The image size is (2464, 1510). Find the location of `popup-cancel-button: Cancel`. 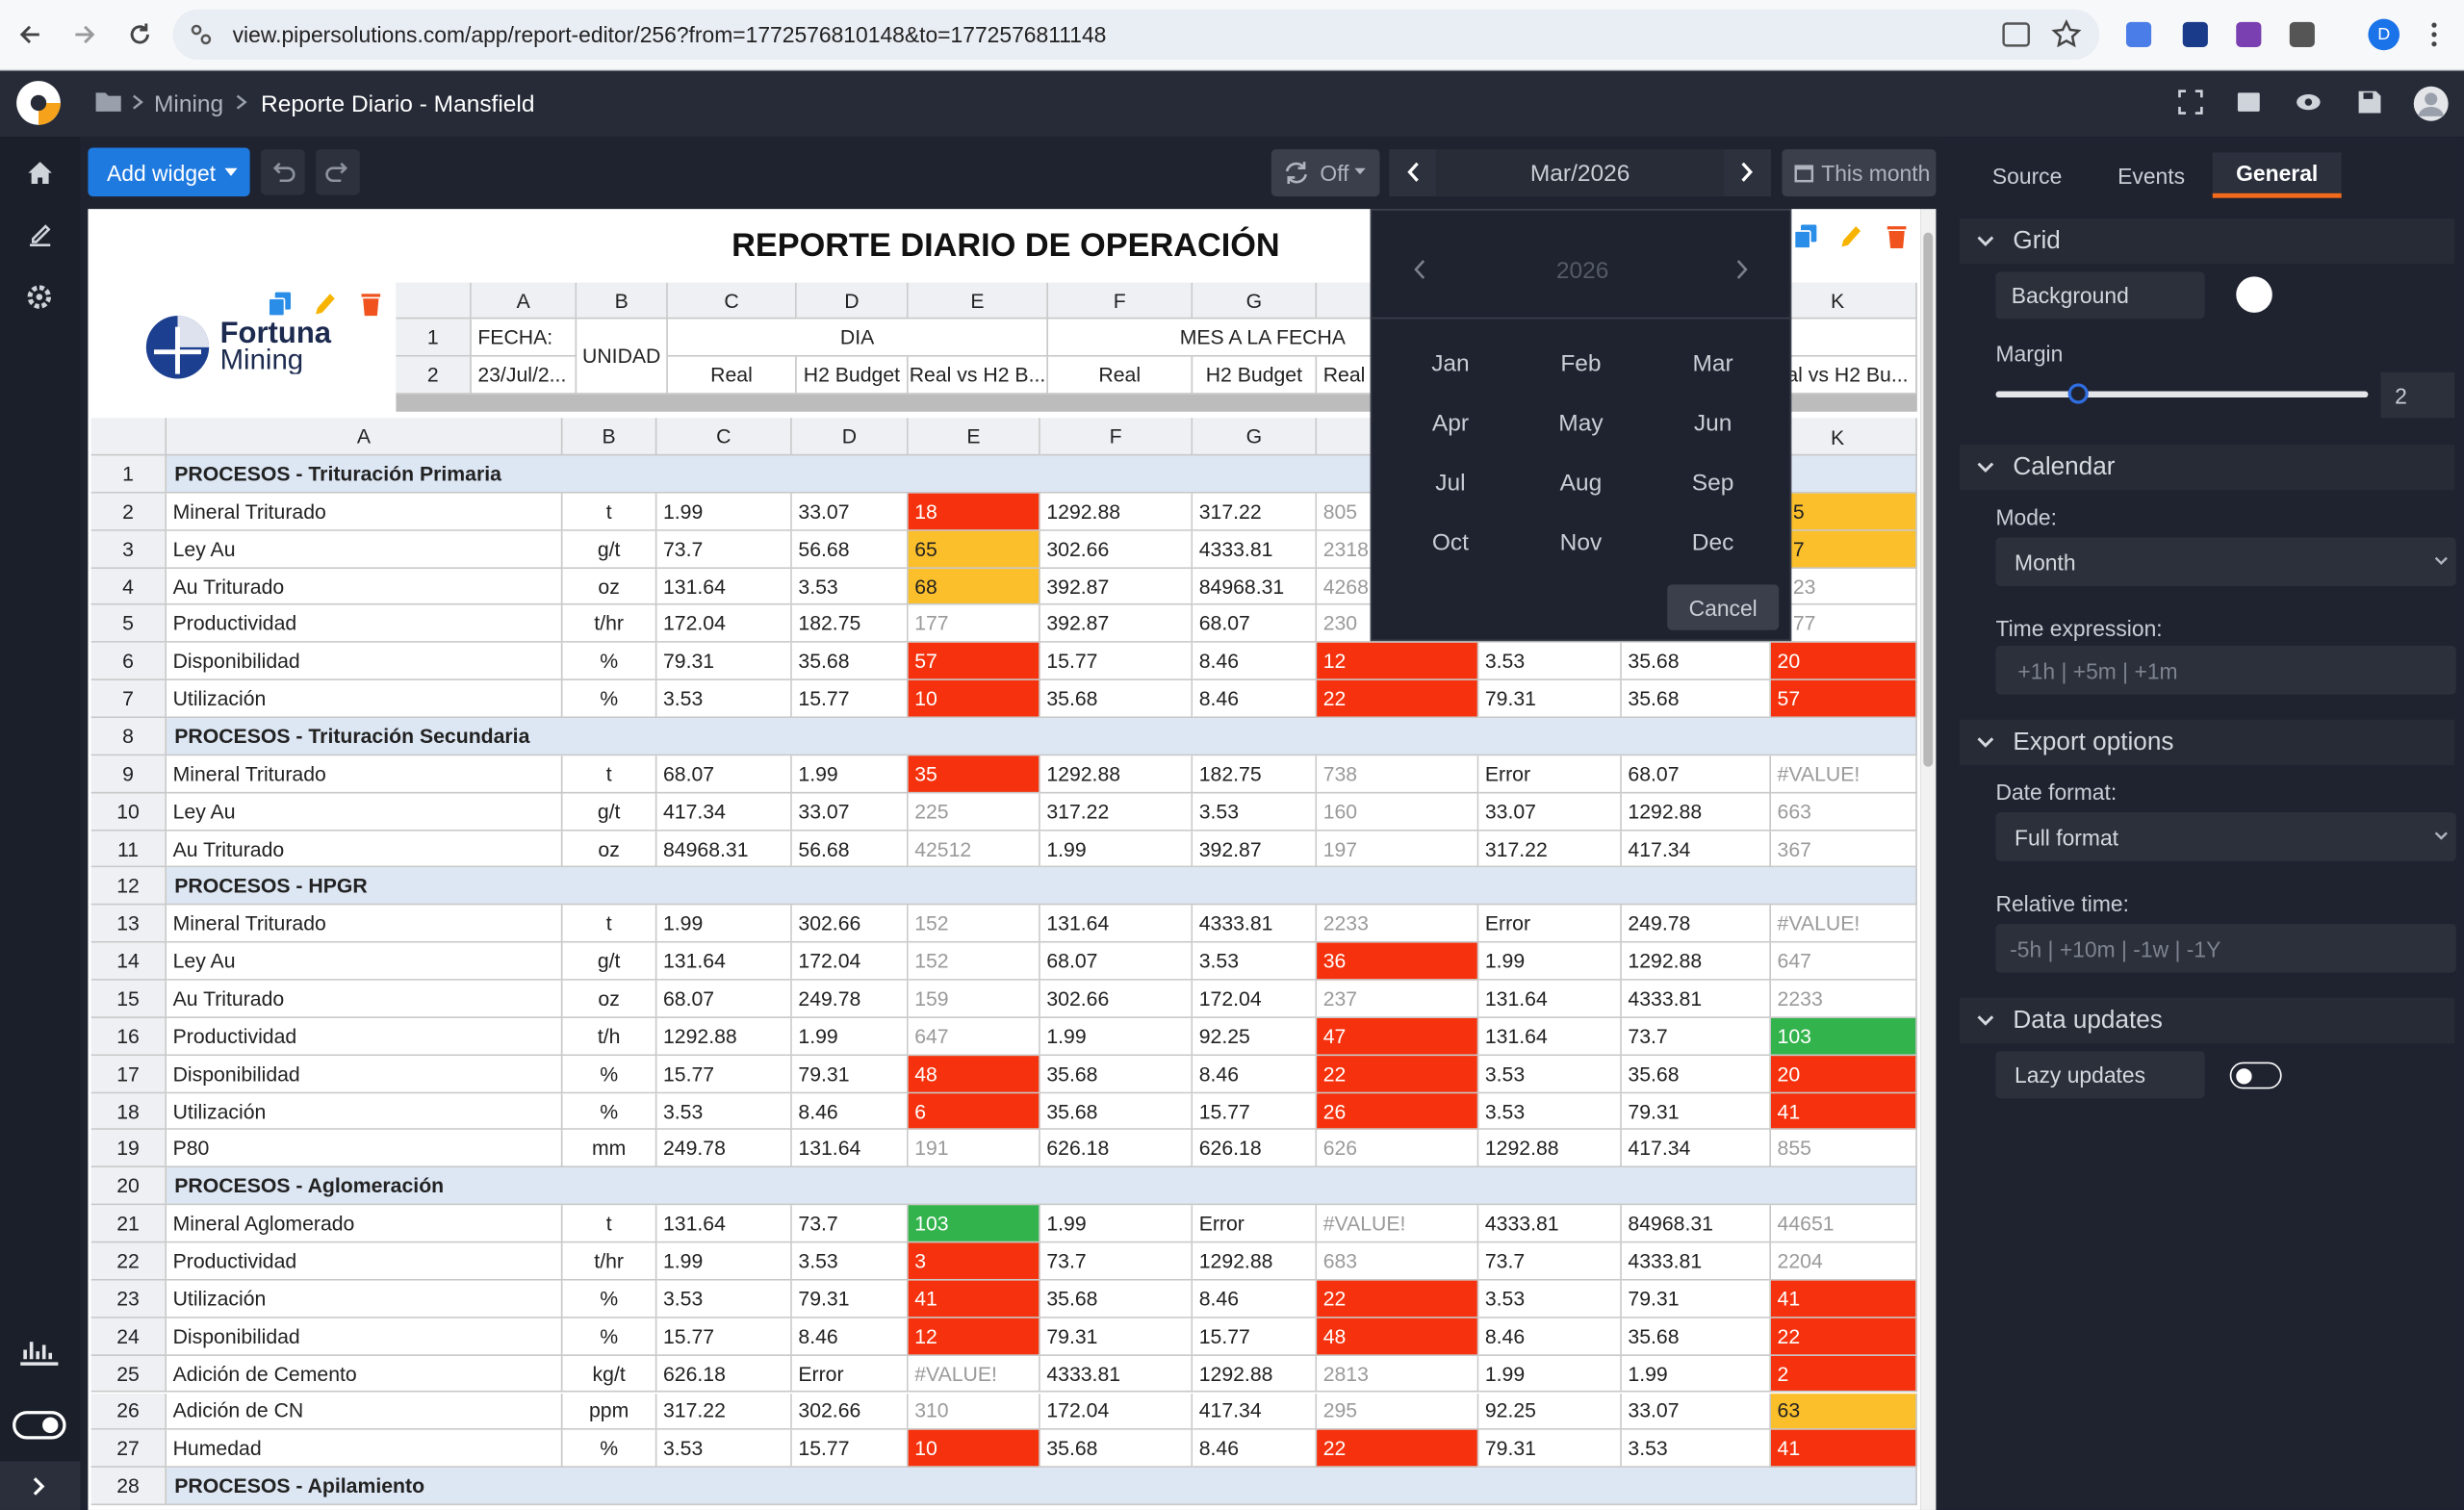

popup-cancel-button: Cancel is located at coordinates (1723, 607).